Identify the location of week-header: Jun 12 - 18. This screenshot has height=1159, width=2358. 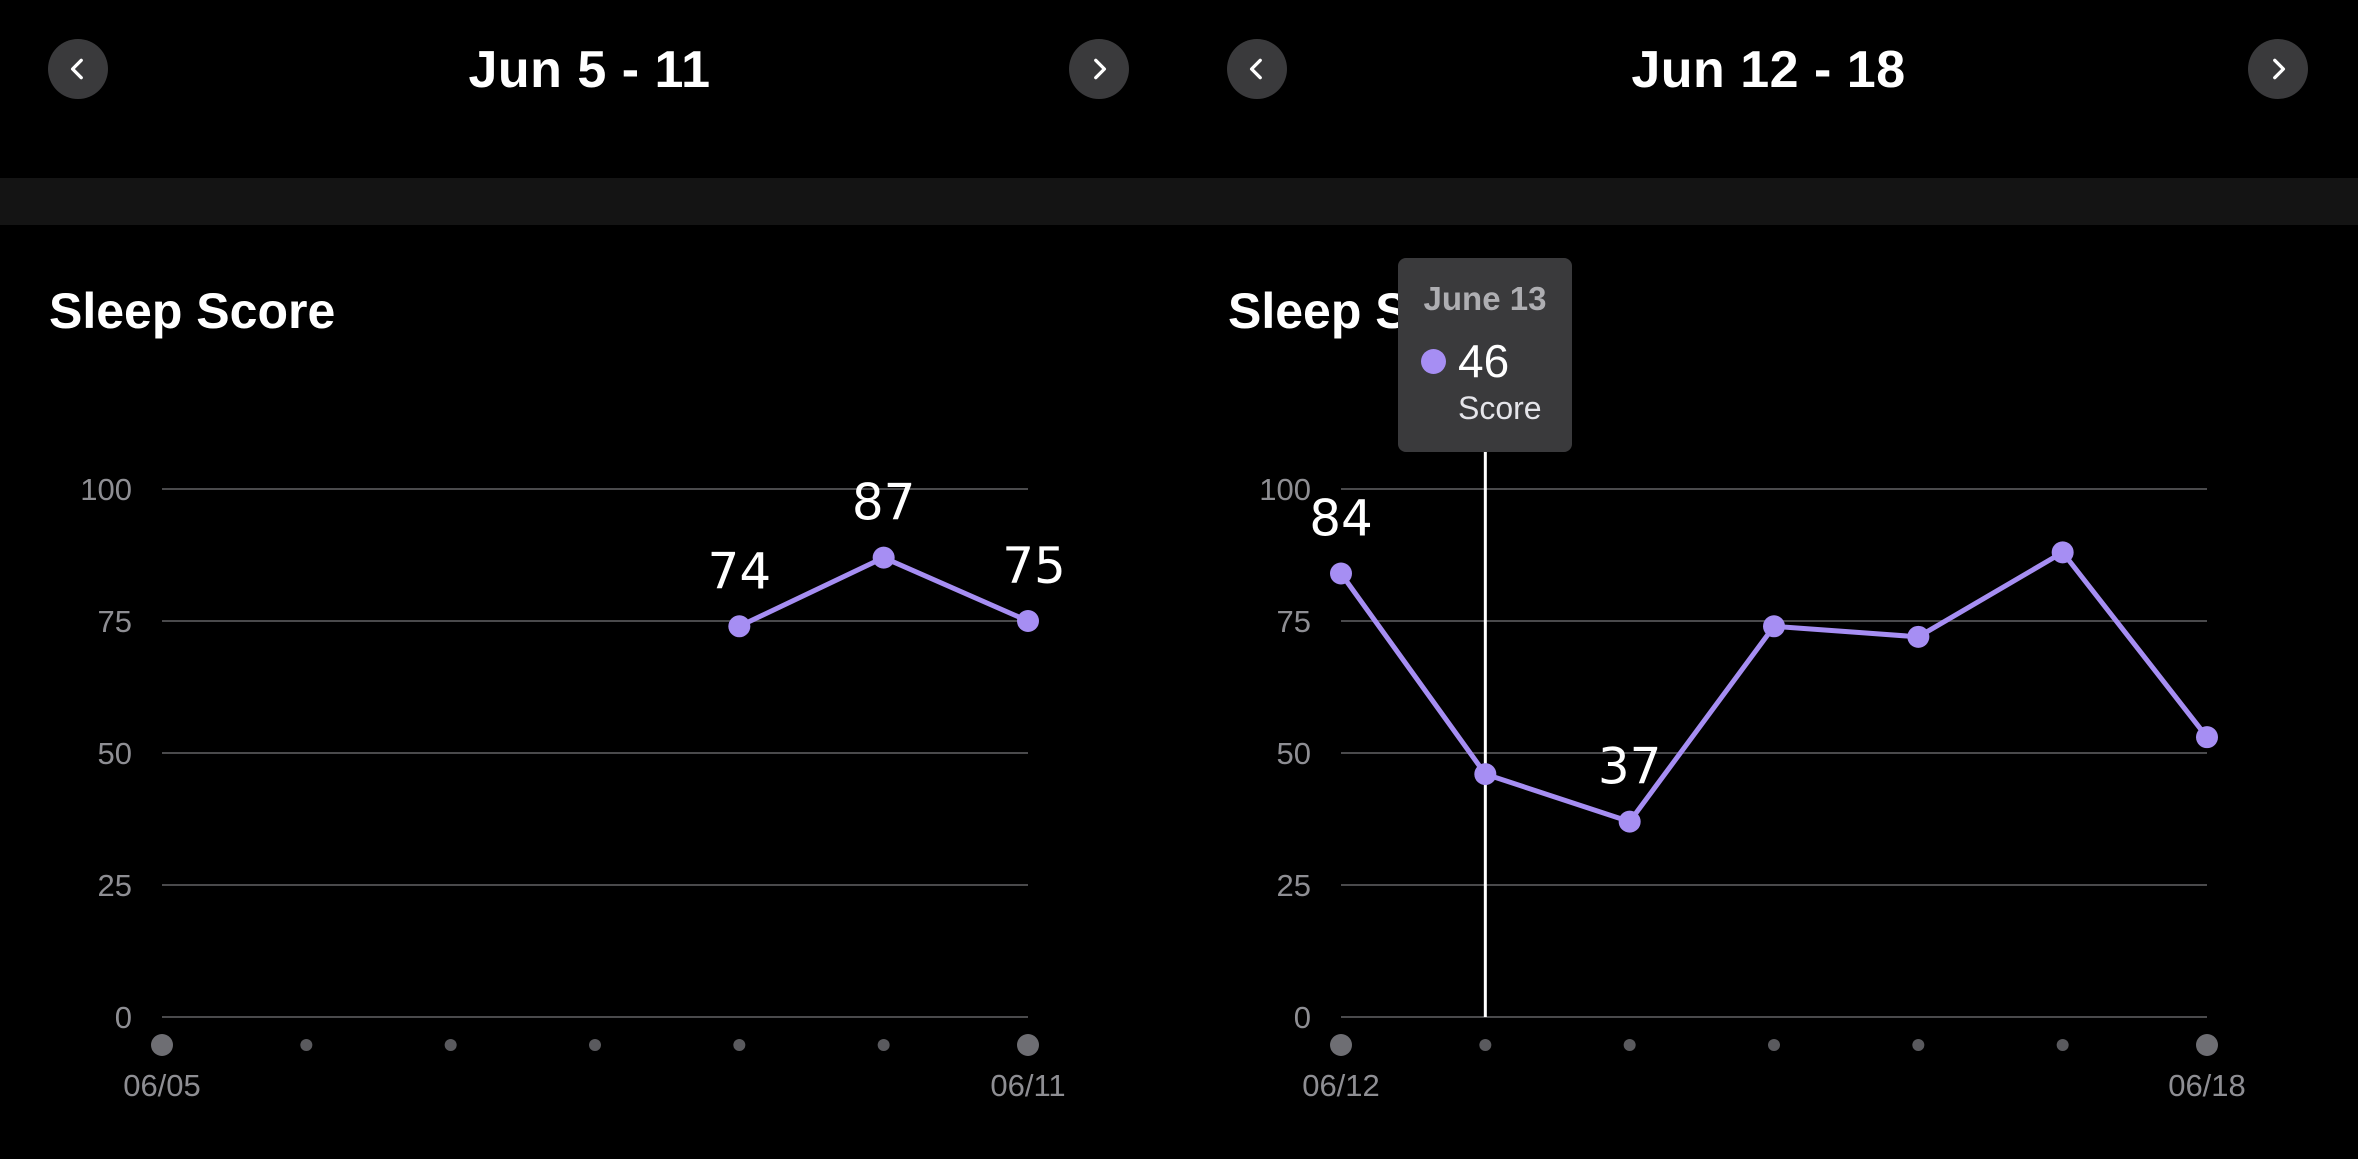
(1768, 89).